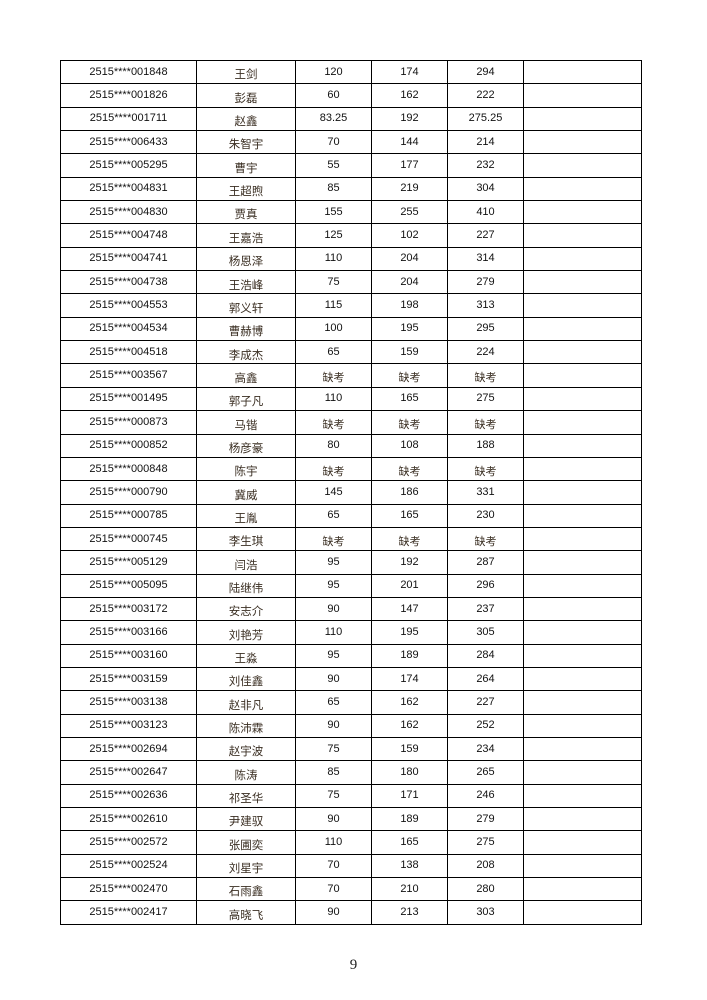 The image size is (707, 1000). Describe the element at coordinates (246, 655) in the screenshot. I see `candidate-name-cell: 王淼` at that location.